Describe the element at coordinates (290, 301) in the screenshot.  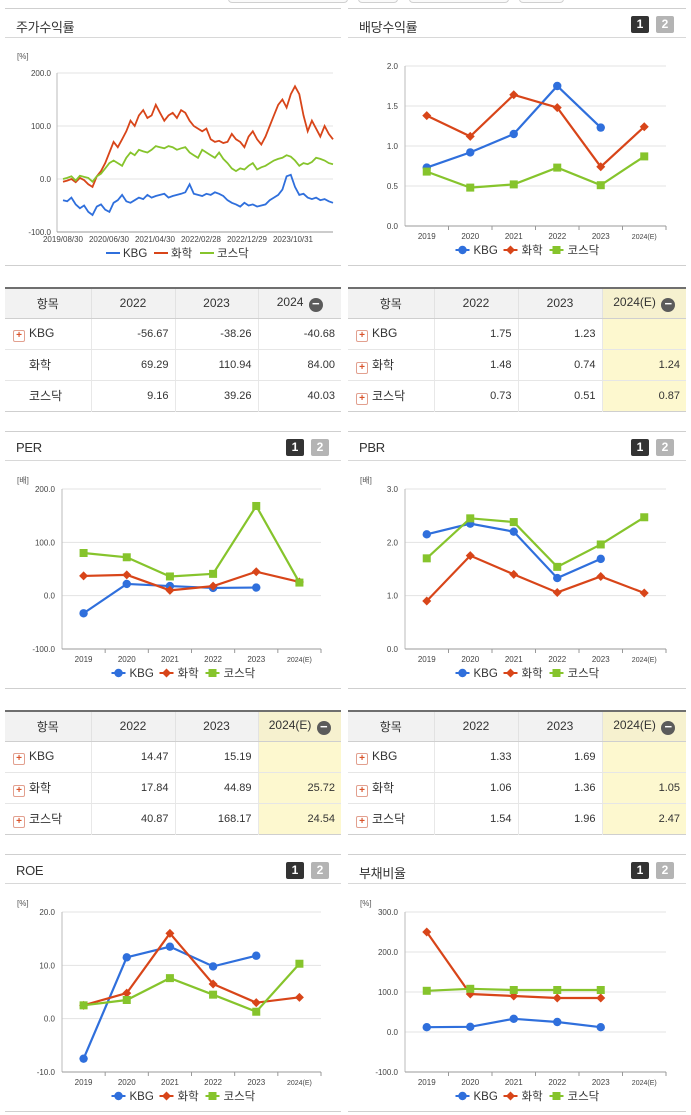
I see `col-header-label: 2024` at that location.